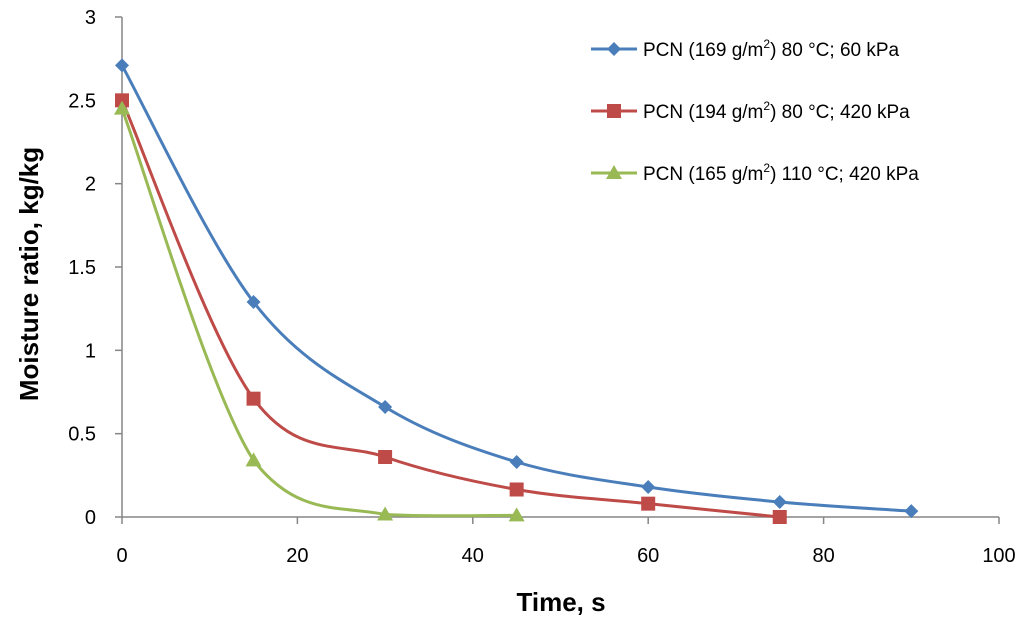  What do you see at coordinates (82, 435) in the screenshot?
I see `y-tick-label: 0.5` at bounding box center [82, 435].